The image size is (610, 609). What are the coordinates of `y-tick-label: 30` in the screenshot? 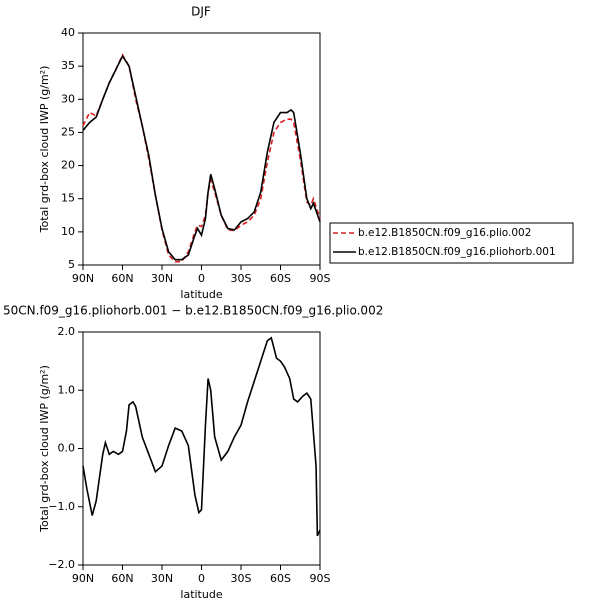 It's located at (68, 98).